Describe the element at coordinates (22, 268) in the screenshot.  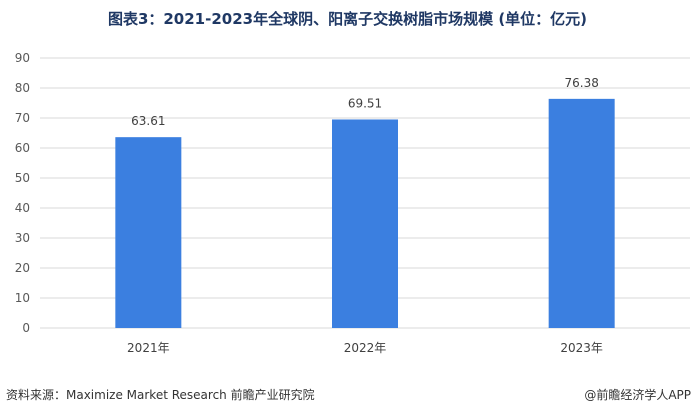
I see `y-tick-label: 20` at that location.